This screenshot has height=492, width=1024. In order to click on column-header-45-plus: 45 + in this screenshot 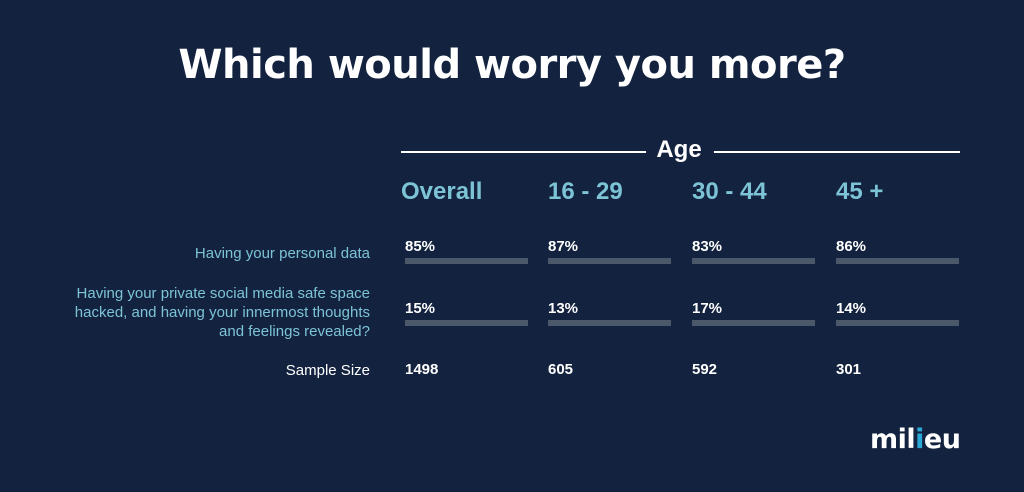, I will do `click(860, 191)`.